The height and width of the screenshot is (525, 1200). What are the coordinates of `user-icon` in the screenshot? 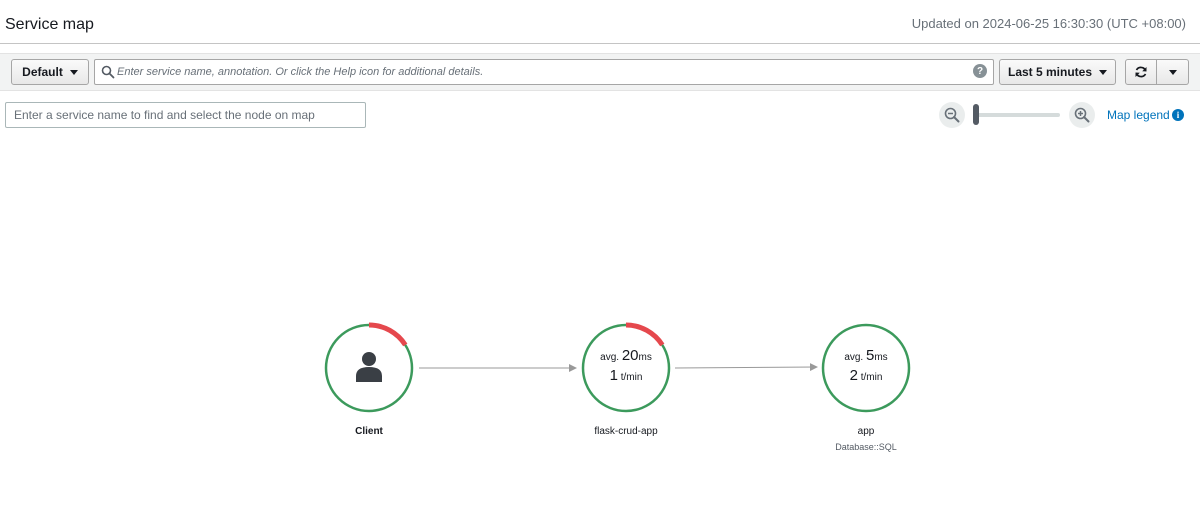 It's located at (369, 367).